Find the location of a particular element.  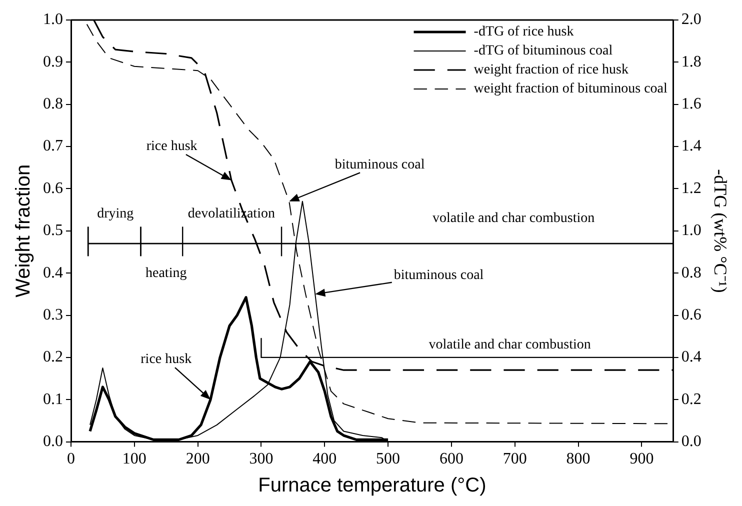

y-tick-label: 1.0 is located at coordinates (53, 19).